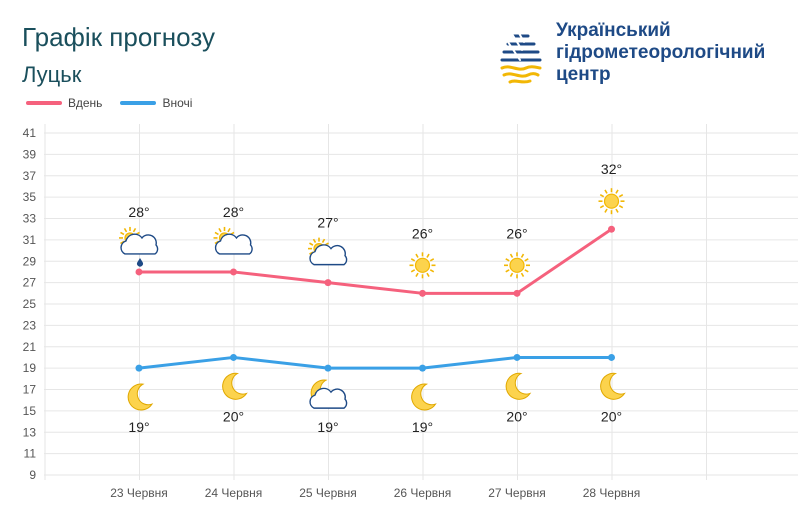  Describe the element at coordinates (30, 154) in the screenshot. I see `y-tick-label: 39` at that location.